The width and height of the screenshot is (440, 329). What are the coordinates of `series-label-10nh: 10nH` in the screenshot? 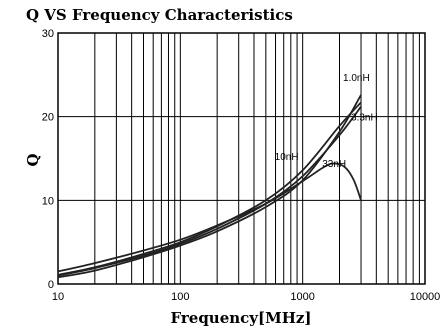 It's located at (287, 157).